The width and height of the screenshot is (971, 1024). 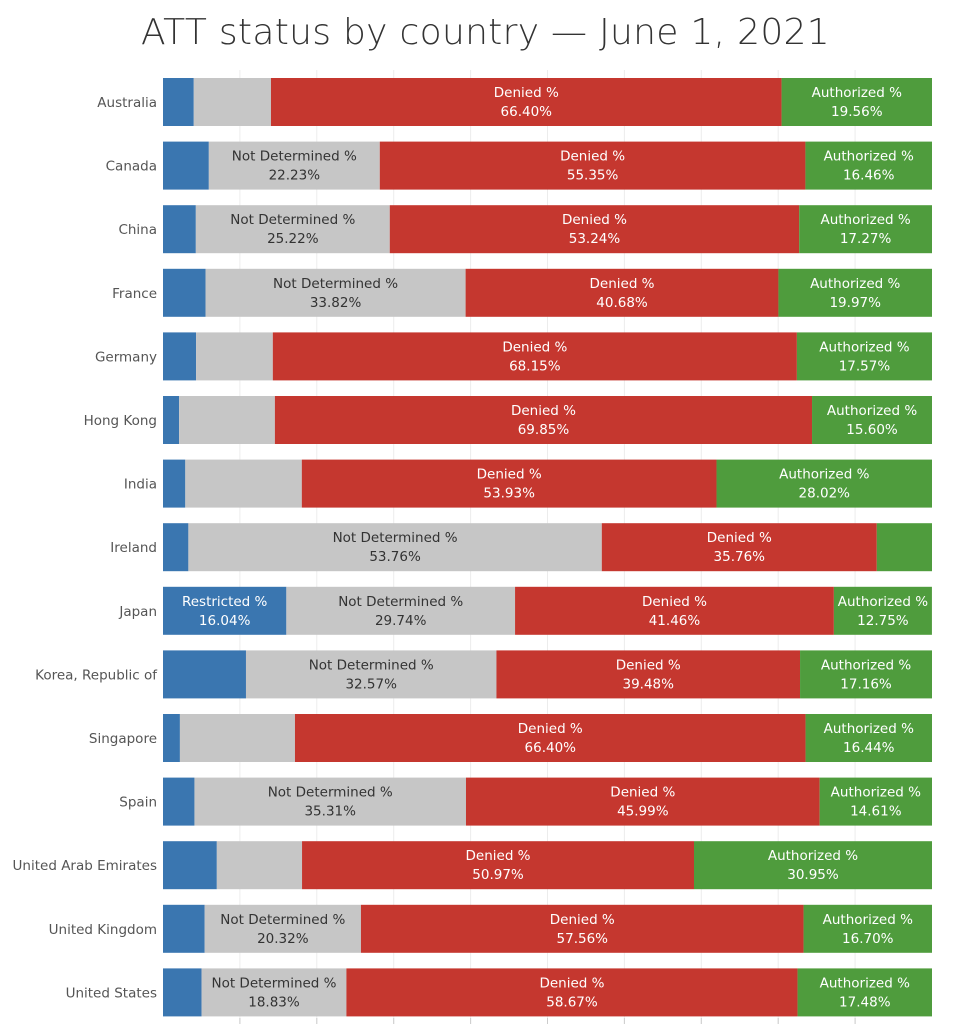 What do you see at coordinates (825, 494) in the screenshot?
I see `data-label-value: 28.02%` at bounding box center [825, 494].